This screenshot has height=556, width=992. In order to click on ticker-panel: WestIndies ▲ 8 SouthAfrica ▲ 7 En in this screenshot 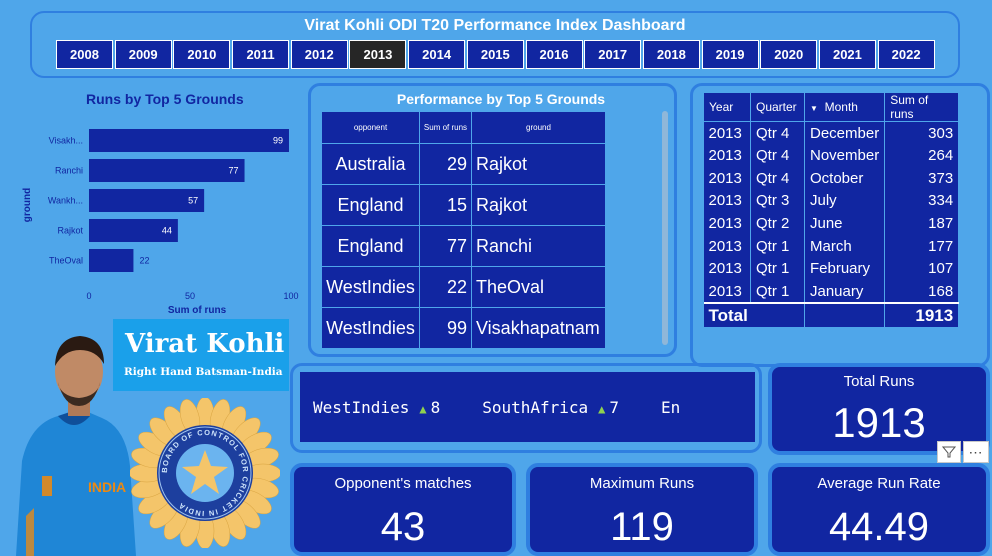, I will do `click(526, 408)`.